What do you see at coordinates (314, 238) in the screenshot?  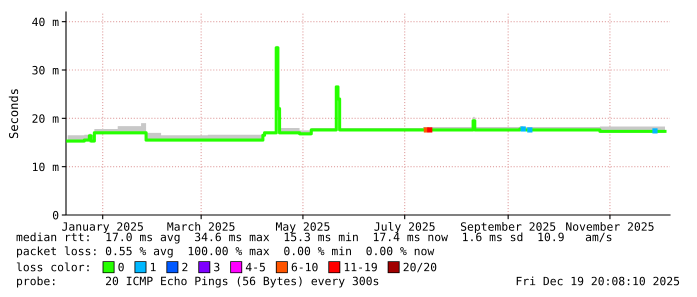 I see `text: median rtt: 17.0 ms avg 34.6 ms max 15.3 ms min 17.4 ms now 1.6 ms sd 10.9 am/s` at bounding box center [314, 238].